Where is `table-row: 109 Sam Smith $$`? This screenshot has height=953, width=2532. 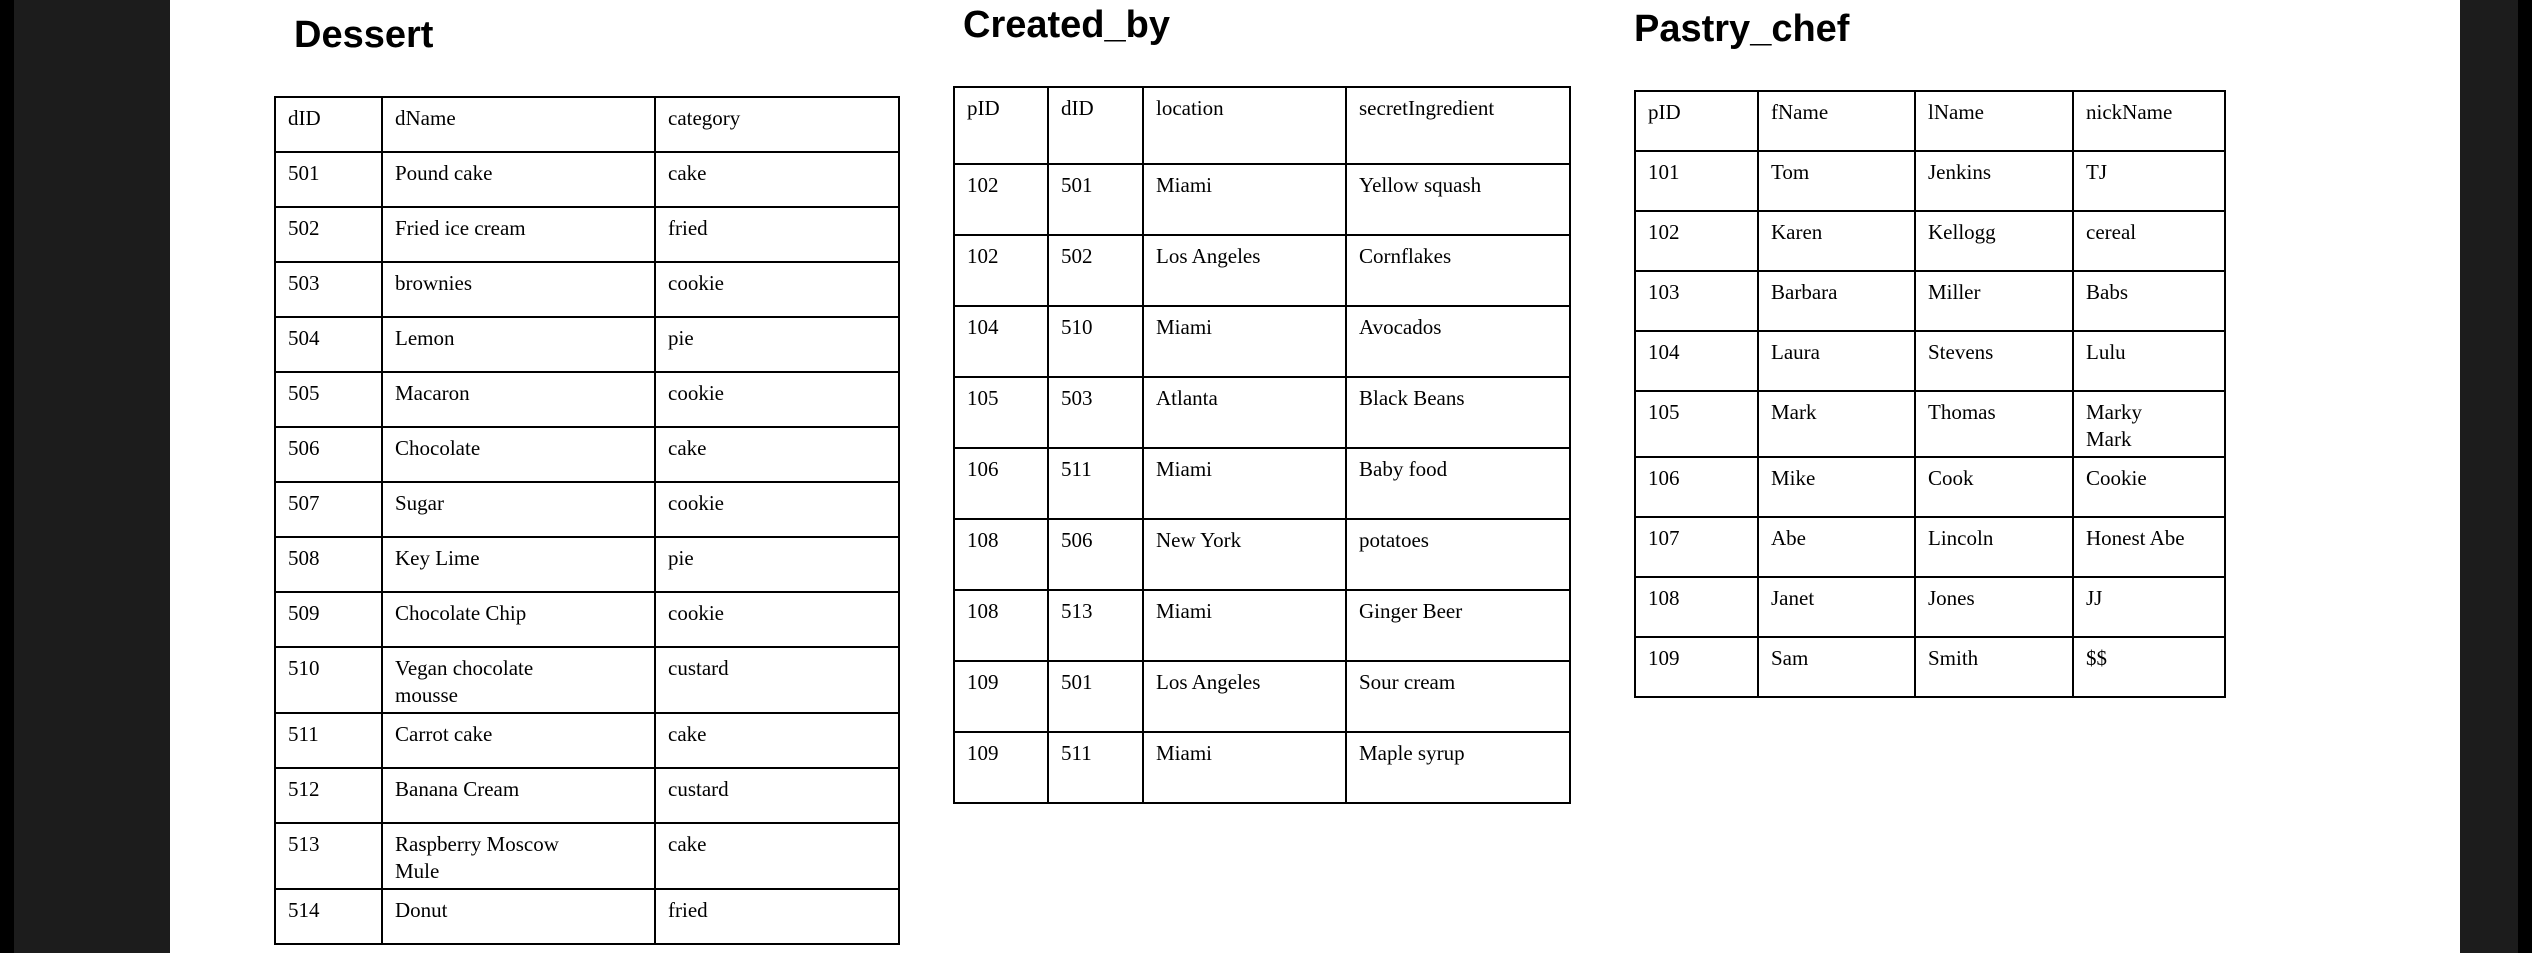
table-row: 109 Sam Smith $$ is located at coordinates (1930, 667).